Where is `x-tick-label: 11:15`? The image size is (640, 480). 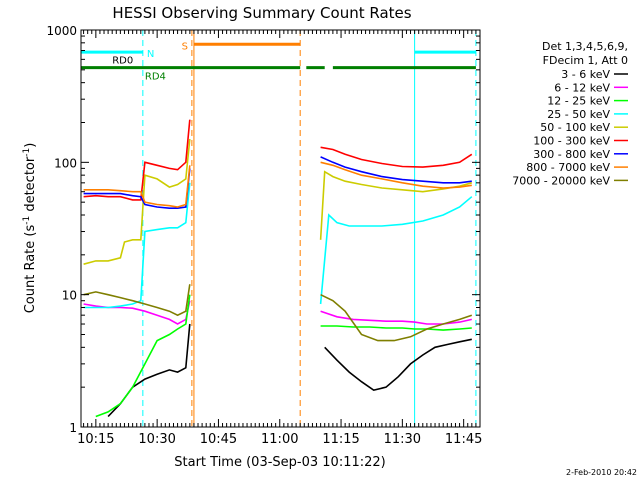 x-tick-label: 11:15 is located at coordinates (340, 439).